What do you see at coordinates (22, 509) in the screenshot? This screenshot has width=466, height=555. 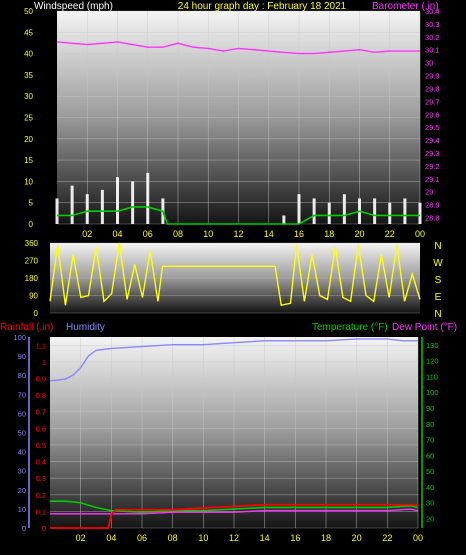 I see `humidity-tick-label: 10` at bounding box center [22, 509].